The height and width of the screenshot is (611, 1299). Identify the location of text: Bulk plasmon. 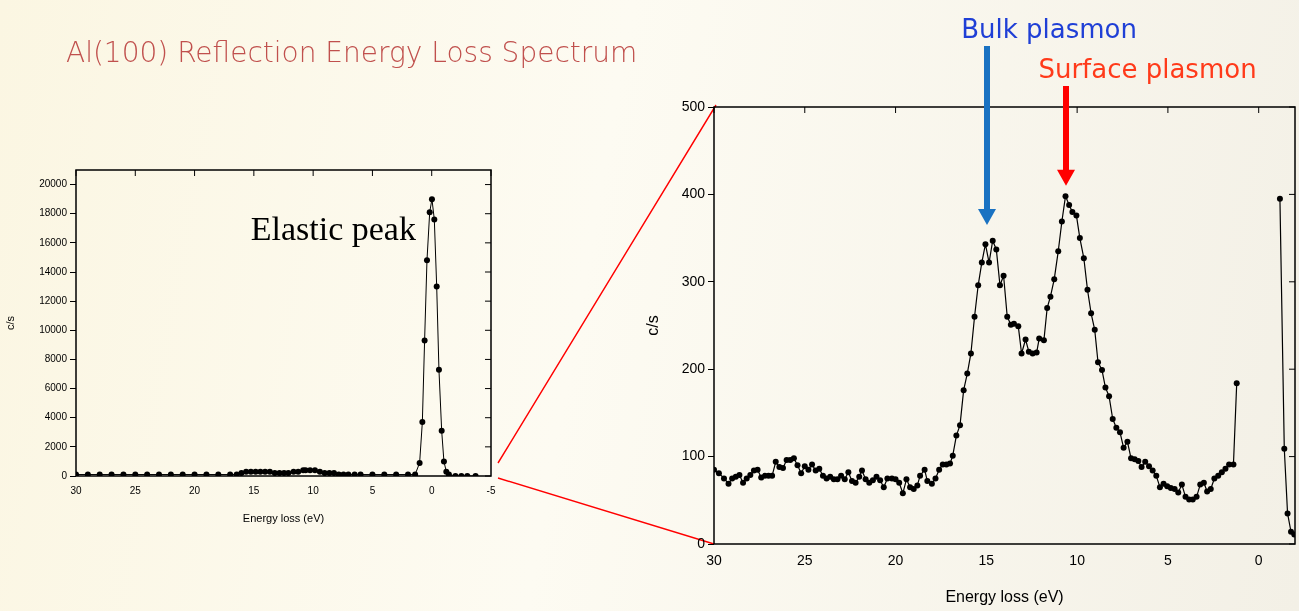
(1049, 28).